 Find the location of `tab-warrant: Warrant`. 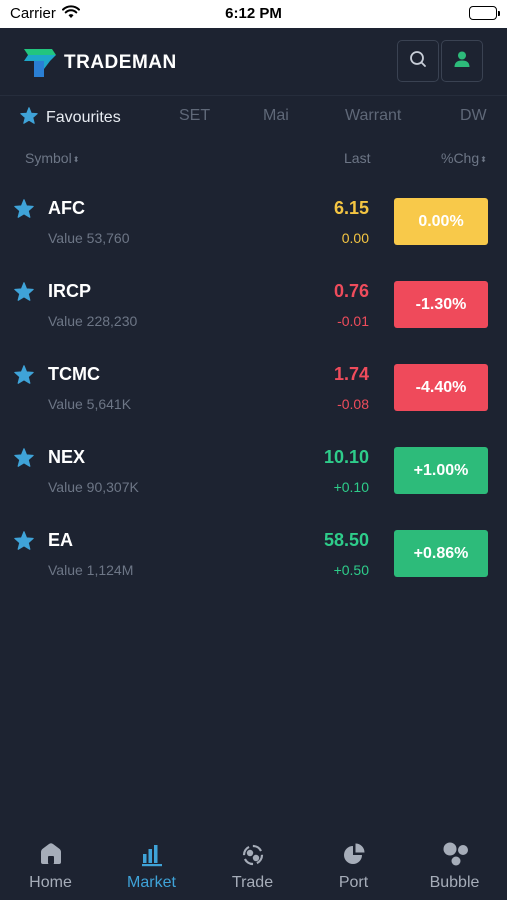

tab-warrant: Warrant is located at coordinates (373, 115).